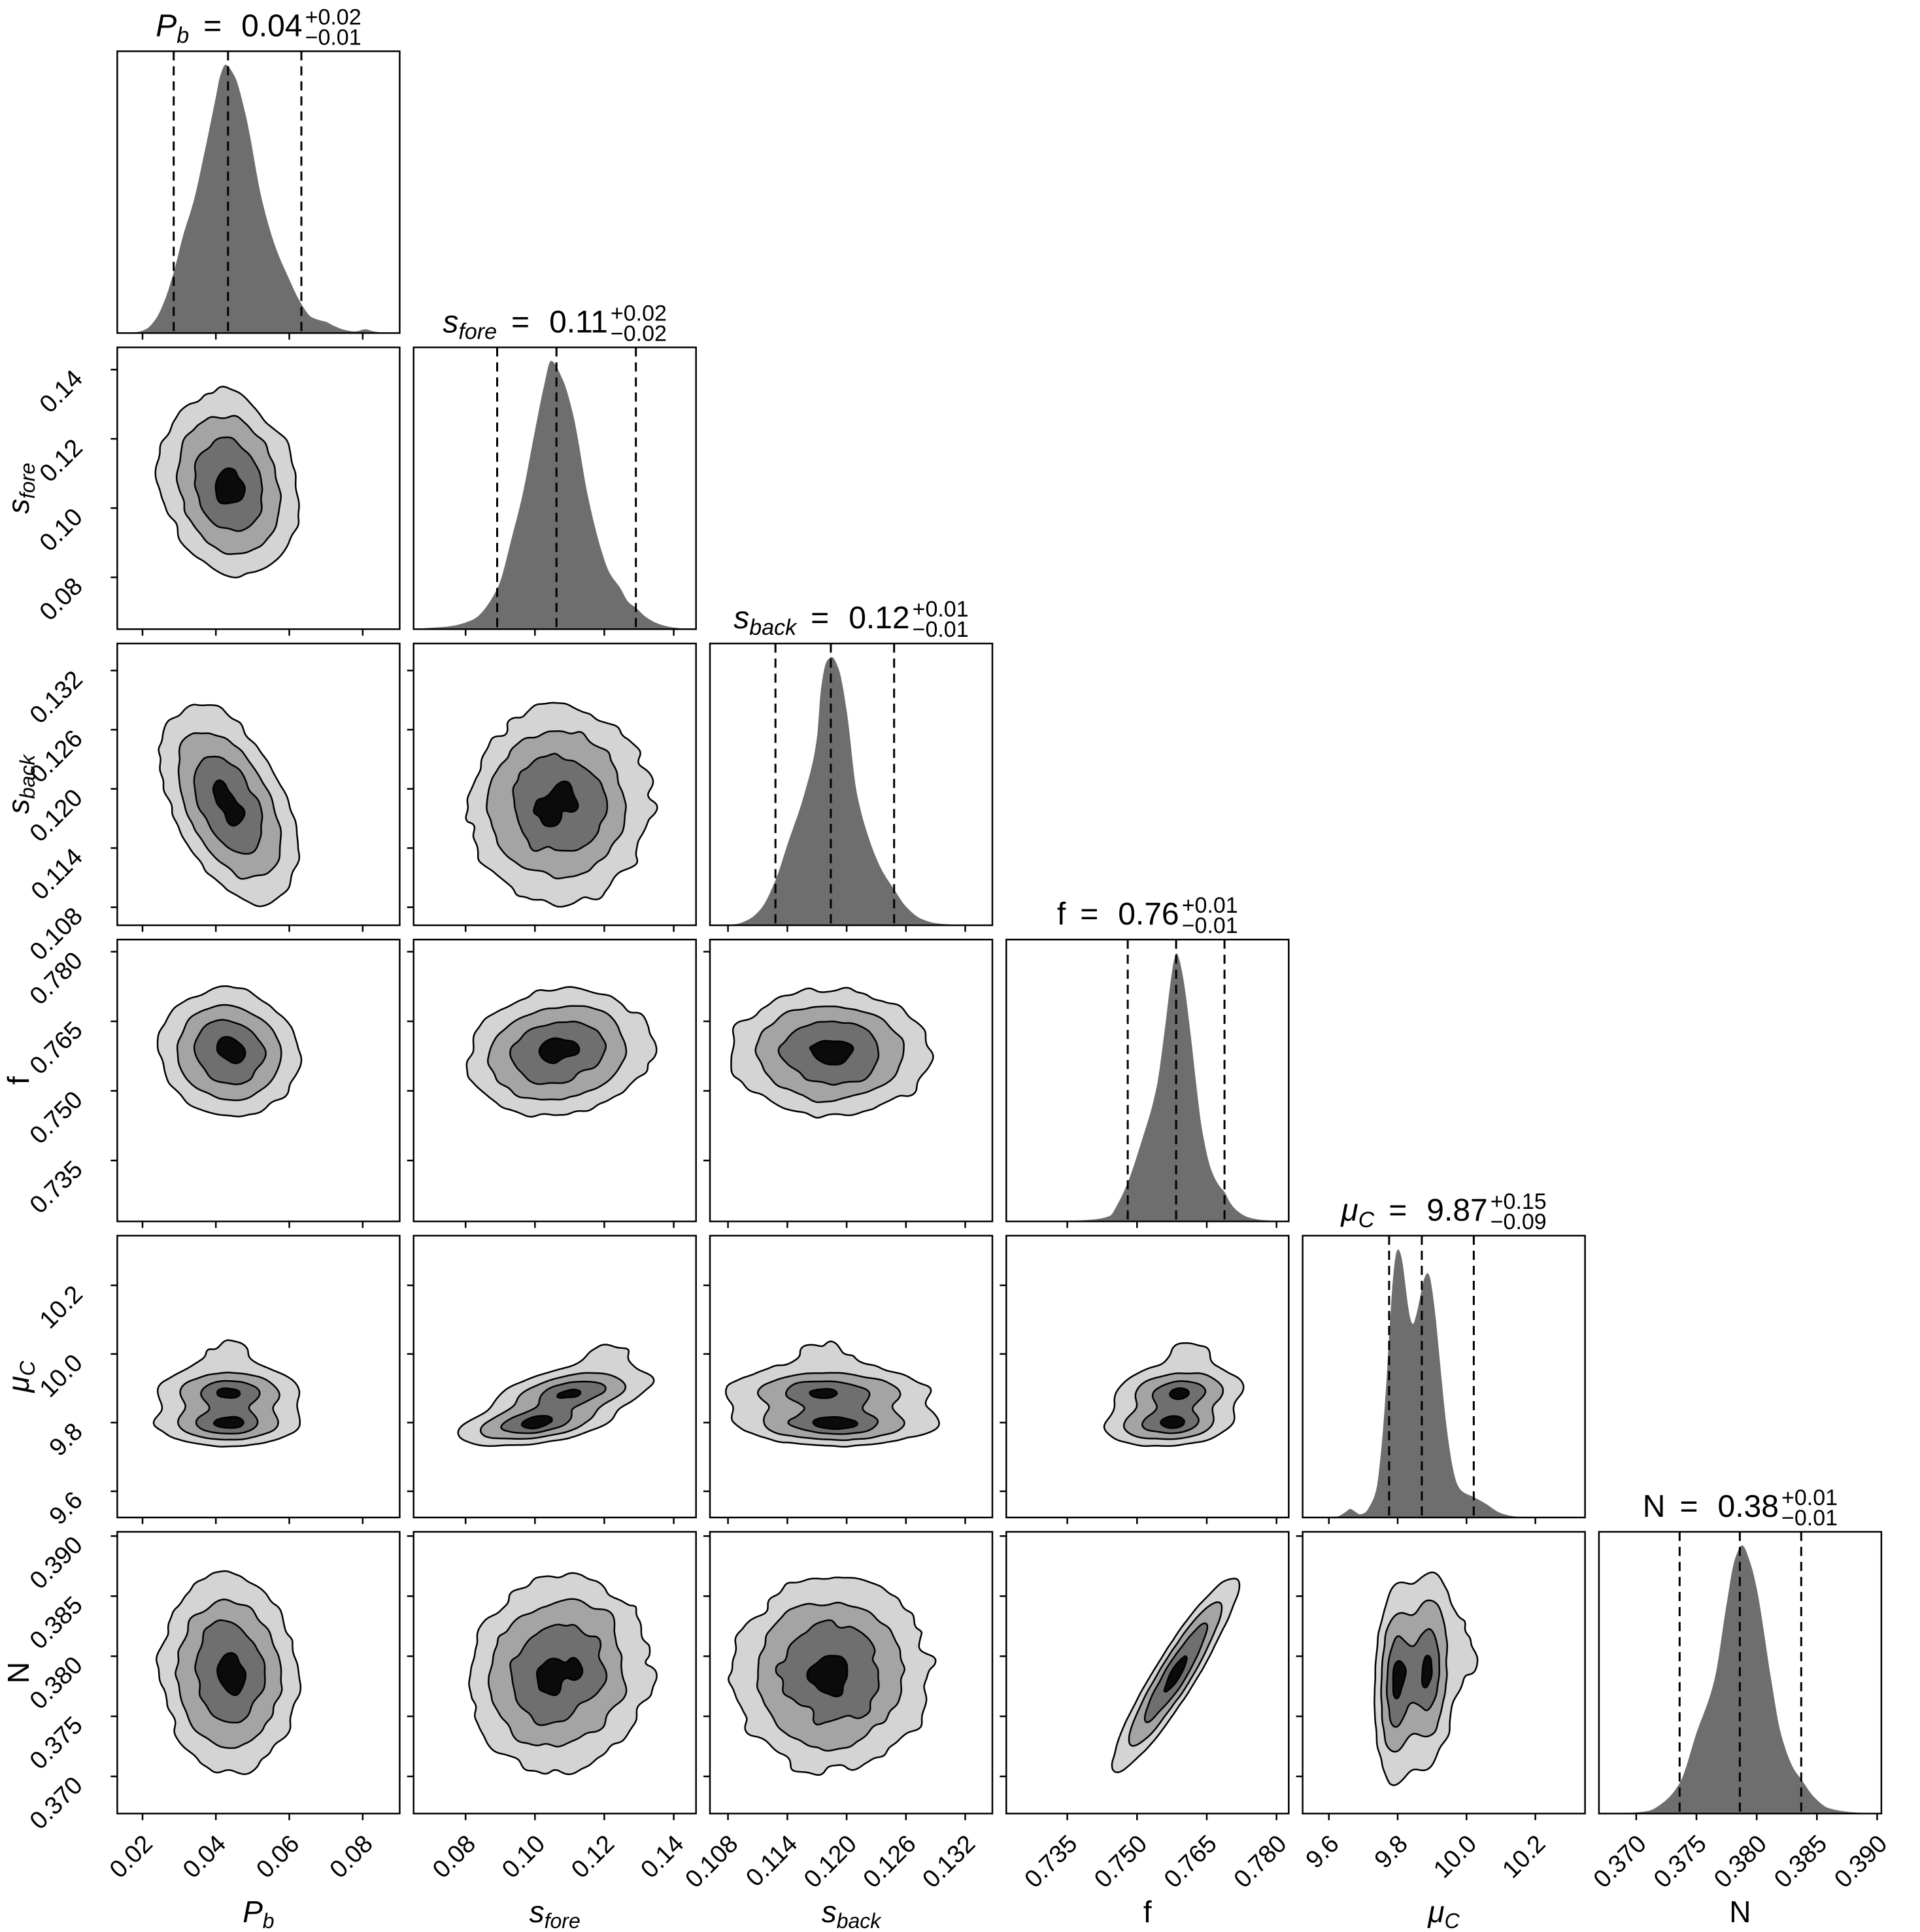 Image resolution: width=1920 pixels, height=1932 pixels. What do you see at coordinates (271, 25) in the screenshot?
I see `svg-text: 0.04` at bounding box center [271, 25].